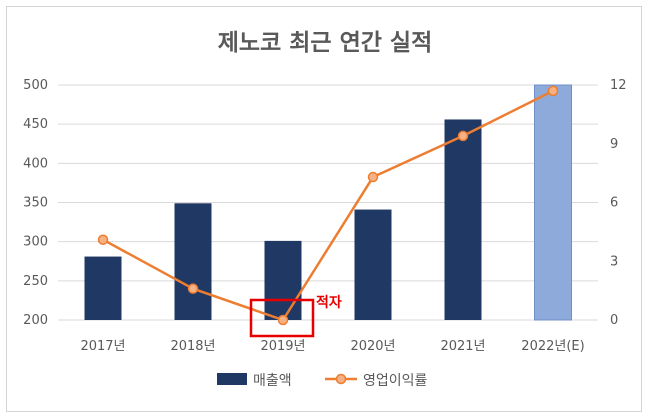  Describe the element at coordinates (35, 242) in the screenshot. I see `left-tick-label: 300` at that location.